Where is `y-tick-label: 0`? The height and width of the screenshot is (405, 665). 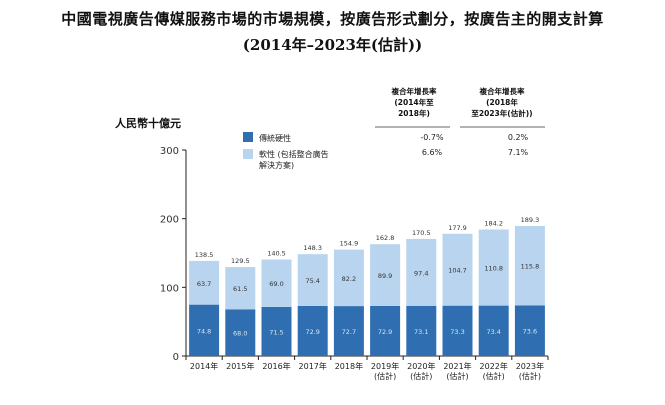 y-tick-label: 0 is located at coordinates (176, 357).